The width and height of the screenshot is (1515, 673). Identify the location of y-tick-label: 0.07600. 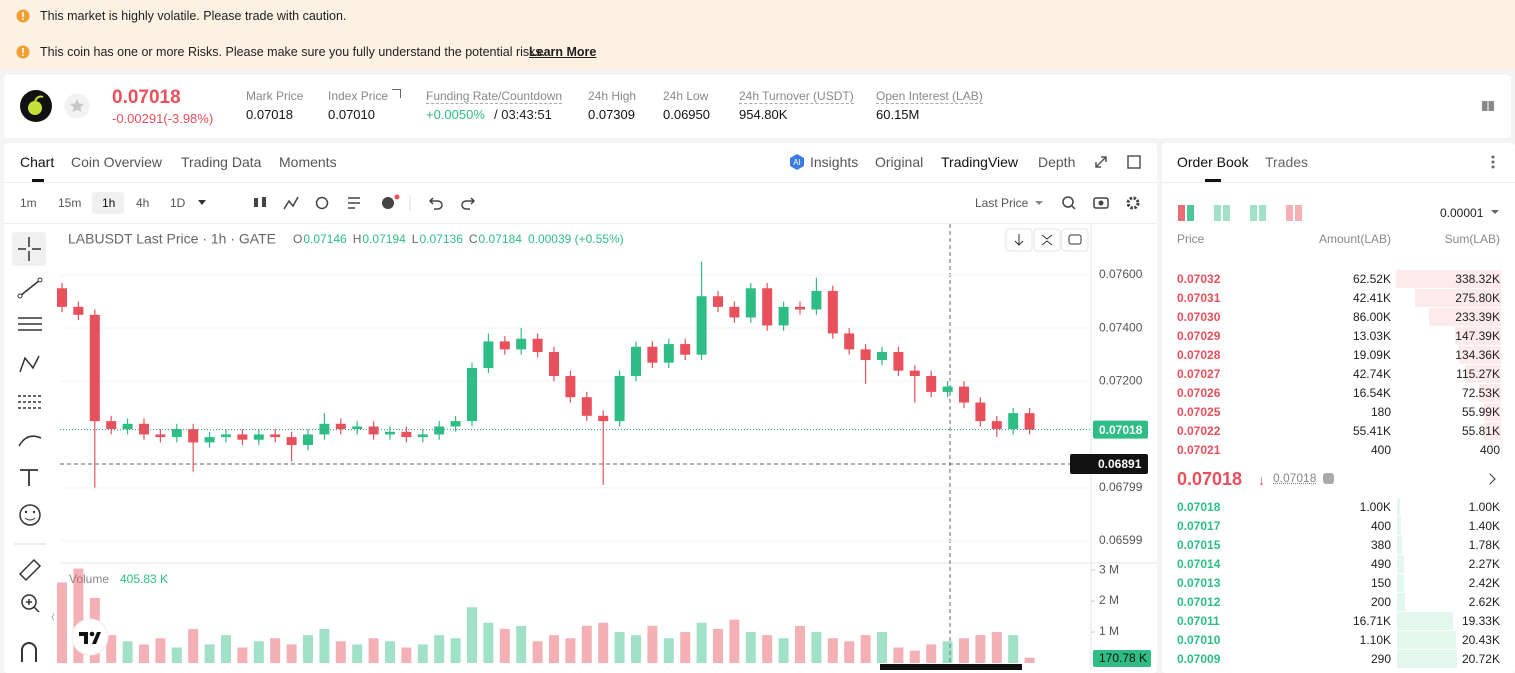
(1121, 274).